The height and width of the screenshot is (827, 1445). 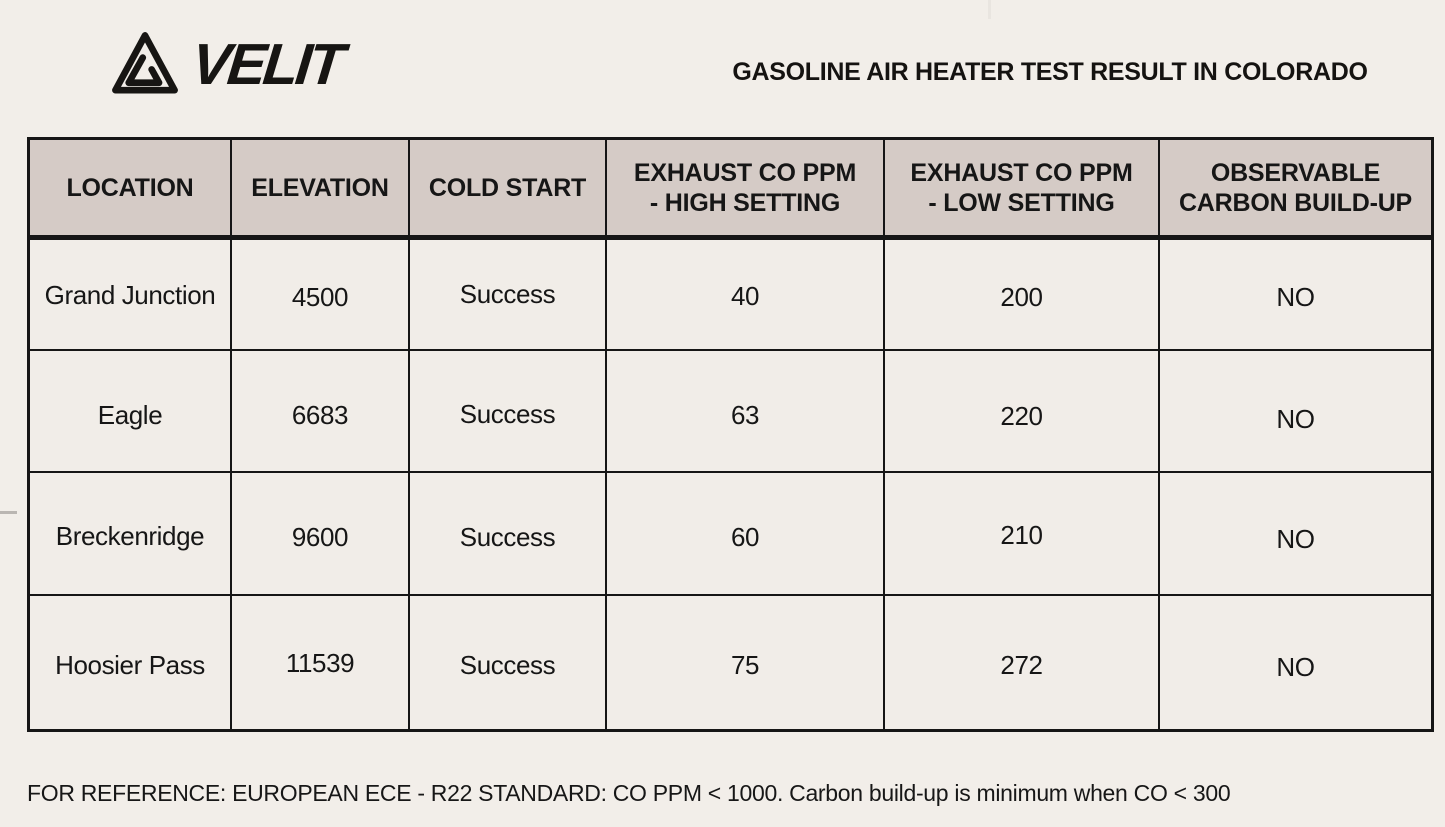 What do you see at coordinates (131, 295) in the screenshot?
I see `cell-location: Grand Junction` at bounding box center [131, 295].